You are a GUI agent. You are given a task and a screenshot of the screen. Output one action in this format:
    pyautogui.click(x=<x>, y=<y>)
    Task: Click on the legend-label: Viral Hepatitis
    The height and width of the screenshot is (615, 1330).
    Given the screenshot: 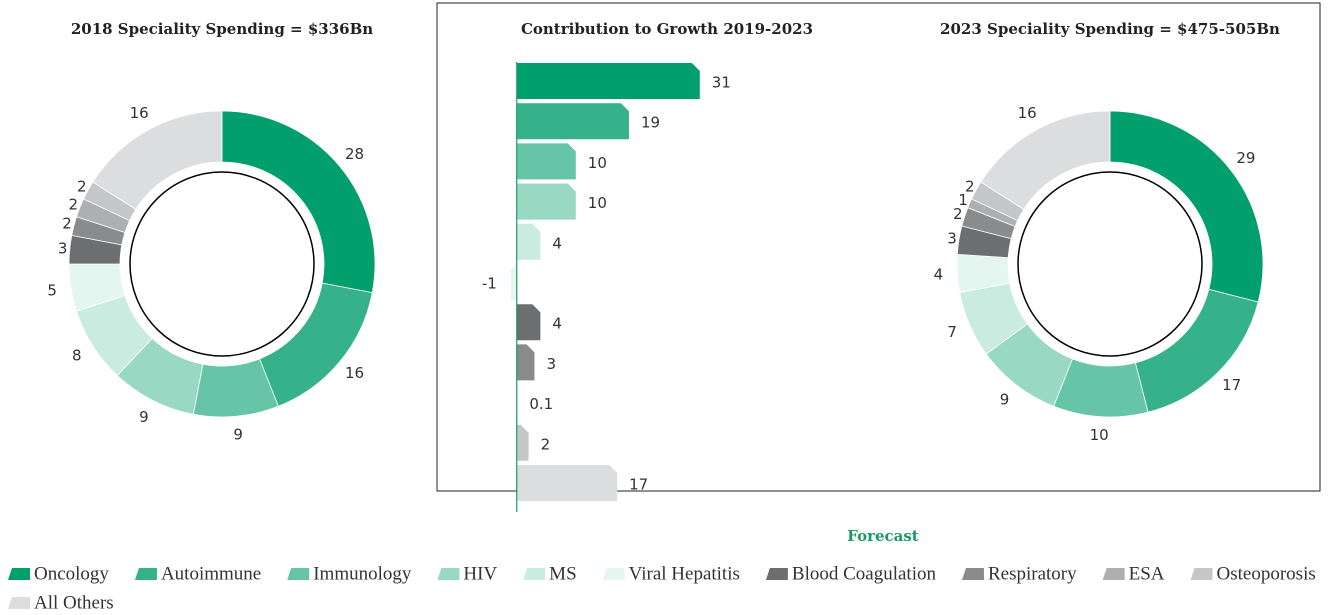 What is the action you would take?
    pyautogui.click(x=684, y=573)
    